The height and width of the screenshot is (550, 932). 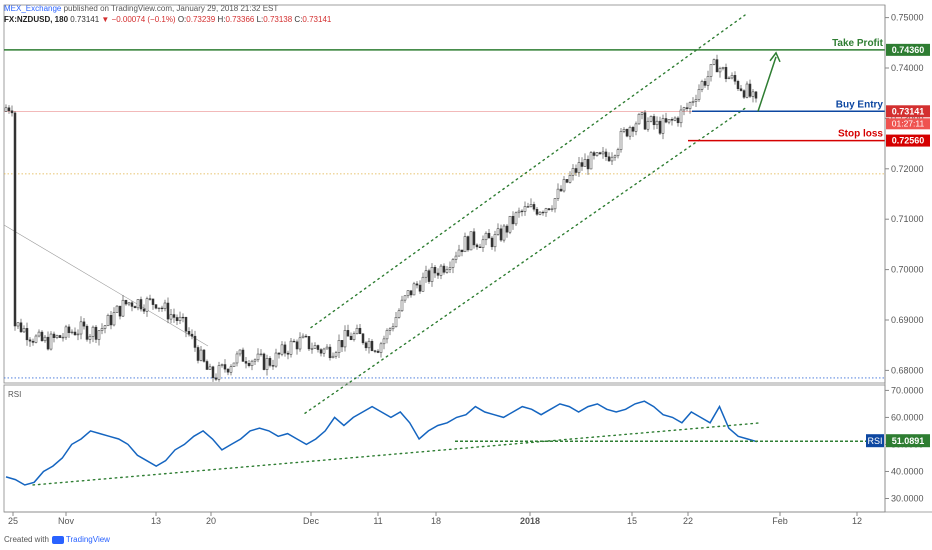 What do you see at coordinates (858, 43) in the screenshot?
I see `take-profit-label: Take Profit` at bounding box center [858, 43].